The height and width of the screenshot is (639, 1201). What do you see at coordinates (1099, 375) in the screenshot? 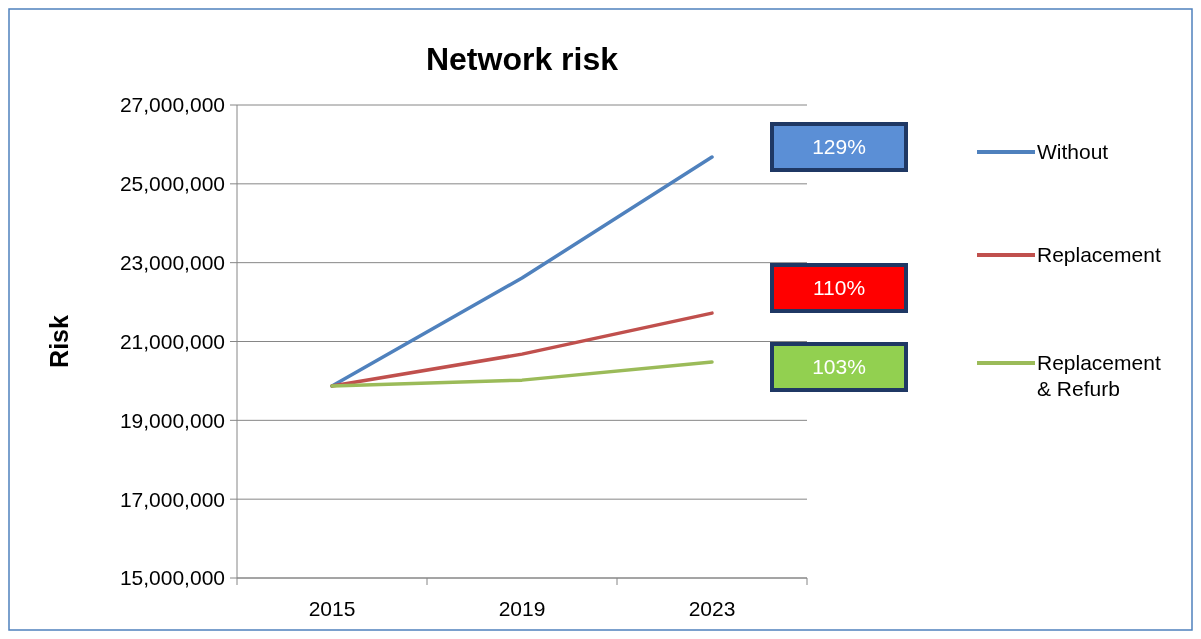
I see `legend-label: Replacement & Refurb` at bounding box center [1099, 375].